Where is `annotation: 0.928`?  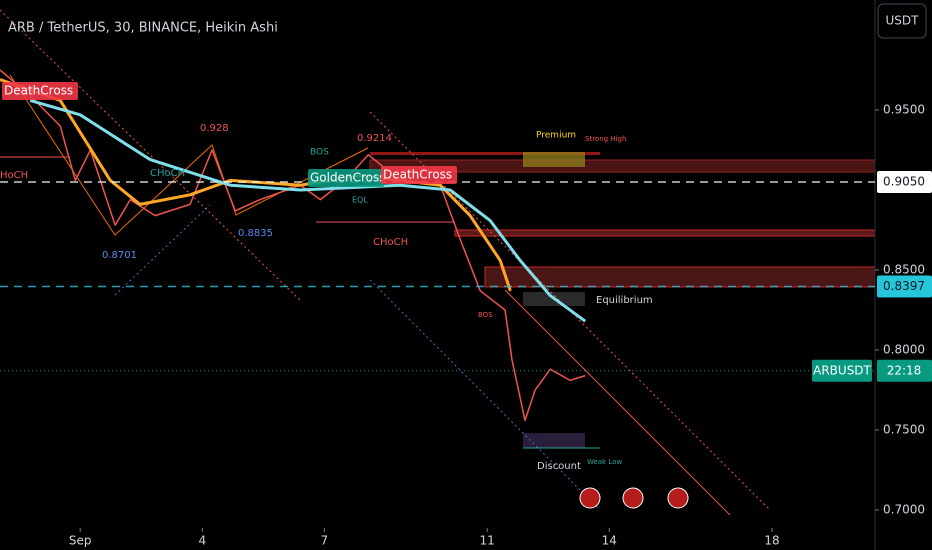
annotation: 0.928 is located at coordinates (214, 128).